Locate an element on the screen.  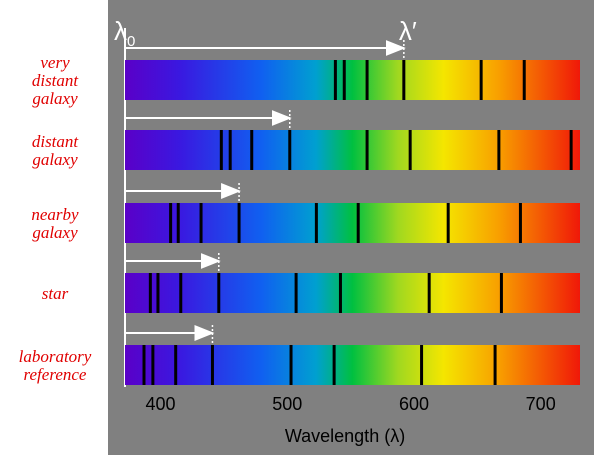
lambda-prime-label: λ′ is located at coordinates (408, 31).